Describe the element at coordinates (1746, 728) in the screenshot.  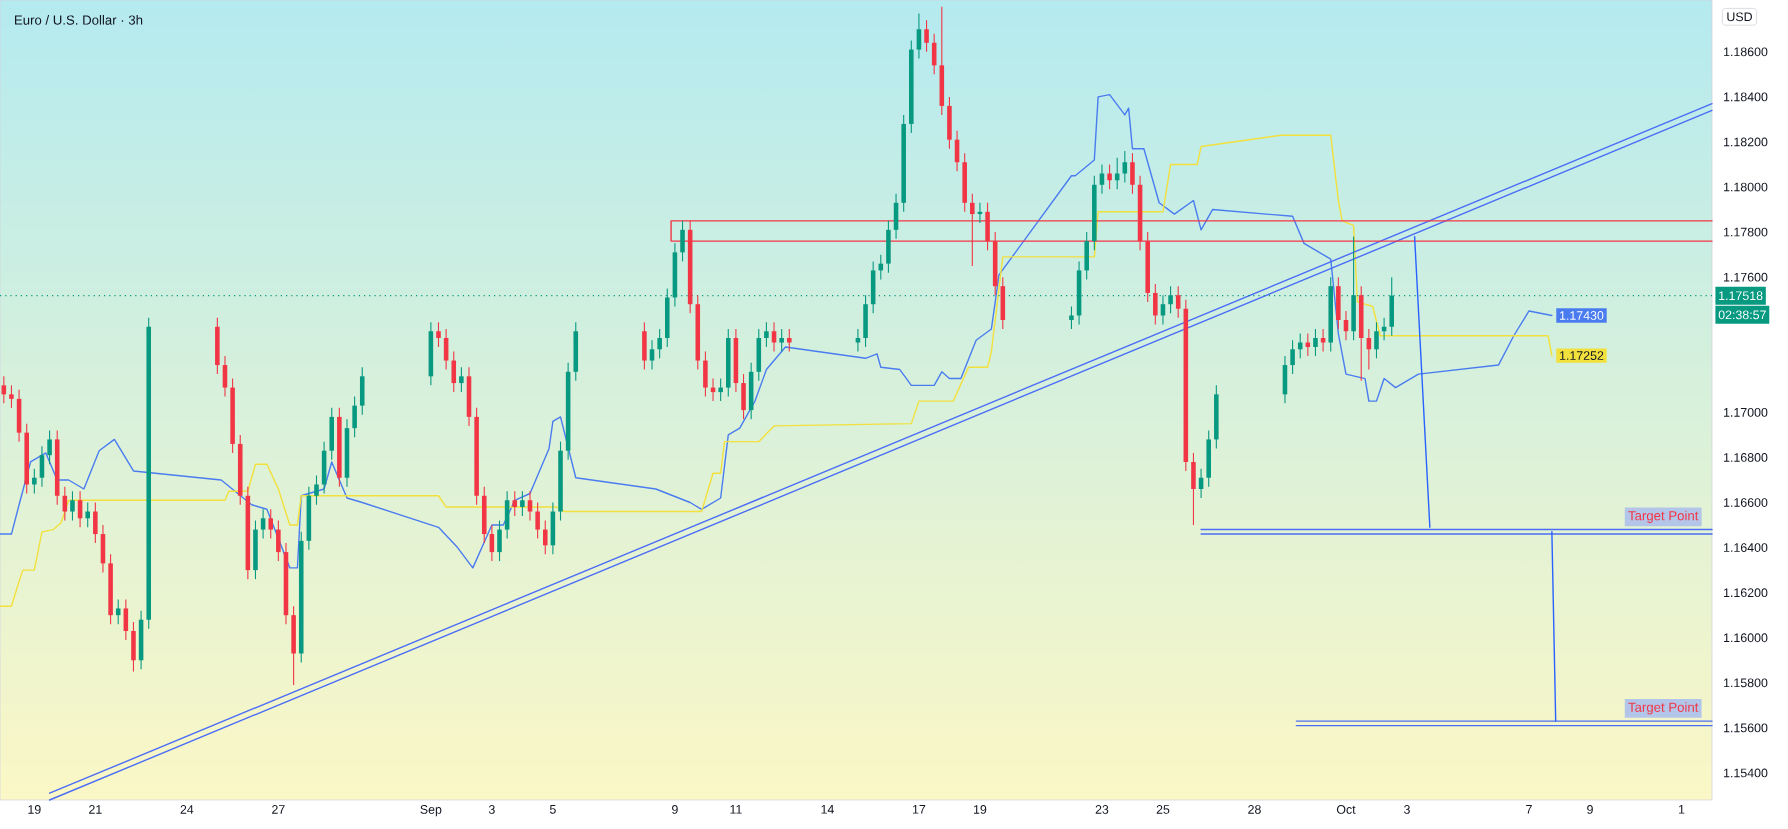
I see `y-tick-label: 1.15600` at that location.